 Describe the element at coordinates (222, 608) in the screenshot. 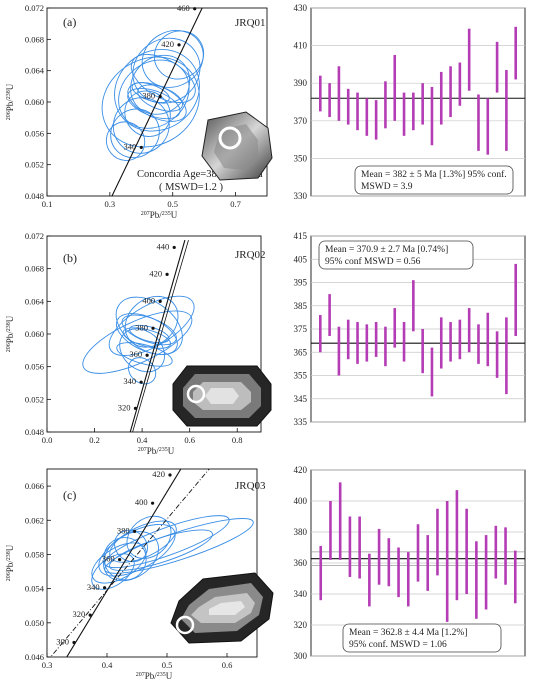

I see `zircon-image-c` at that location.